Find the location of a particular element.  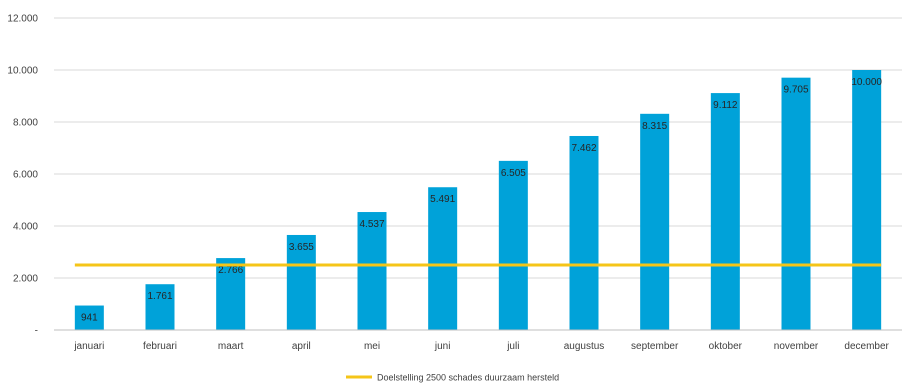

y-tick-label-10000: 10.000 is located at coordinates (22, 71).